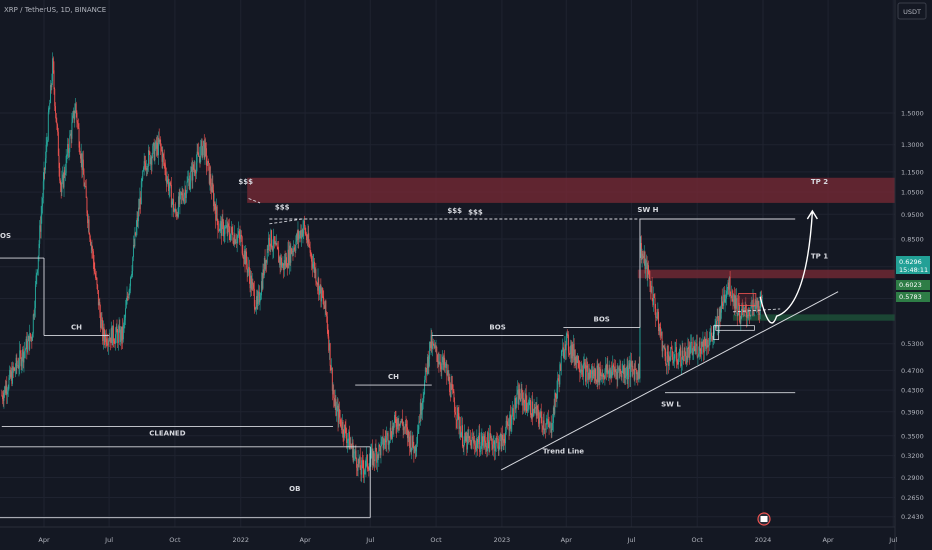 The height and width of the screenshot is (550, 932). What do you see at coordinates (913, 270) in the screenshot?
I see `price-tag-countdown: 15:48:11` at bounding box center [913, 270].